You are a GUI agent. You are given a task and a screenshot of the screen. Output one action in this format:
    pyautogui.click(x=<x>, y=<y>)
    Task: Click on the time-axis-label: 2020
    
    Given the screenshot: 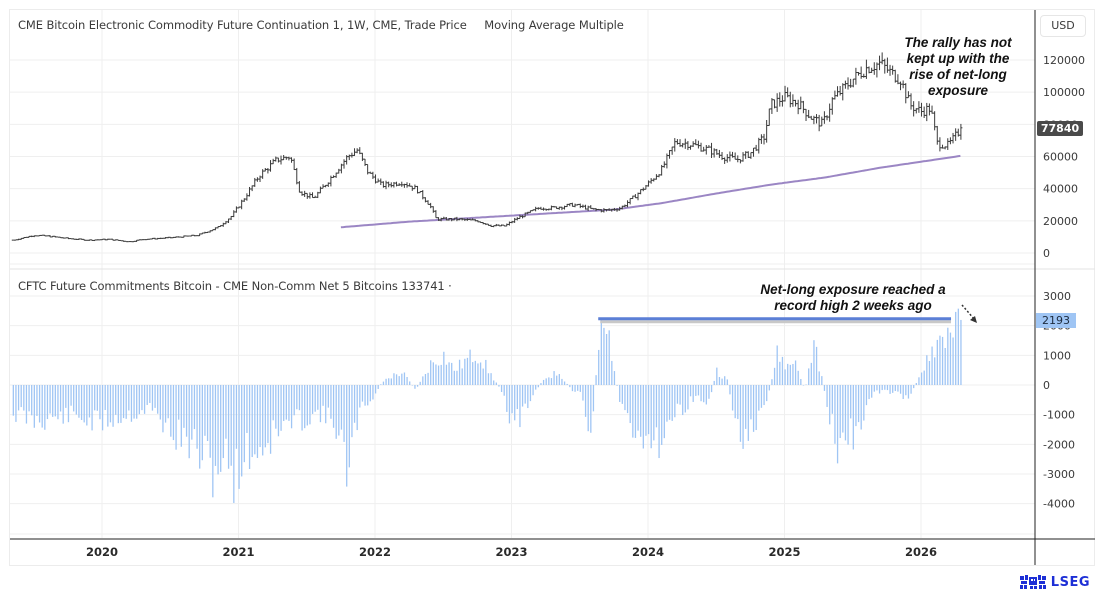 What is the action you would take?
    pyautogui.click(x=102, y=552)
    